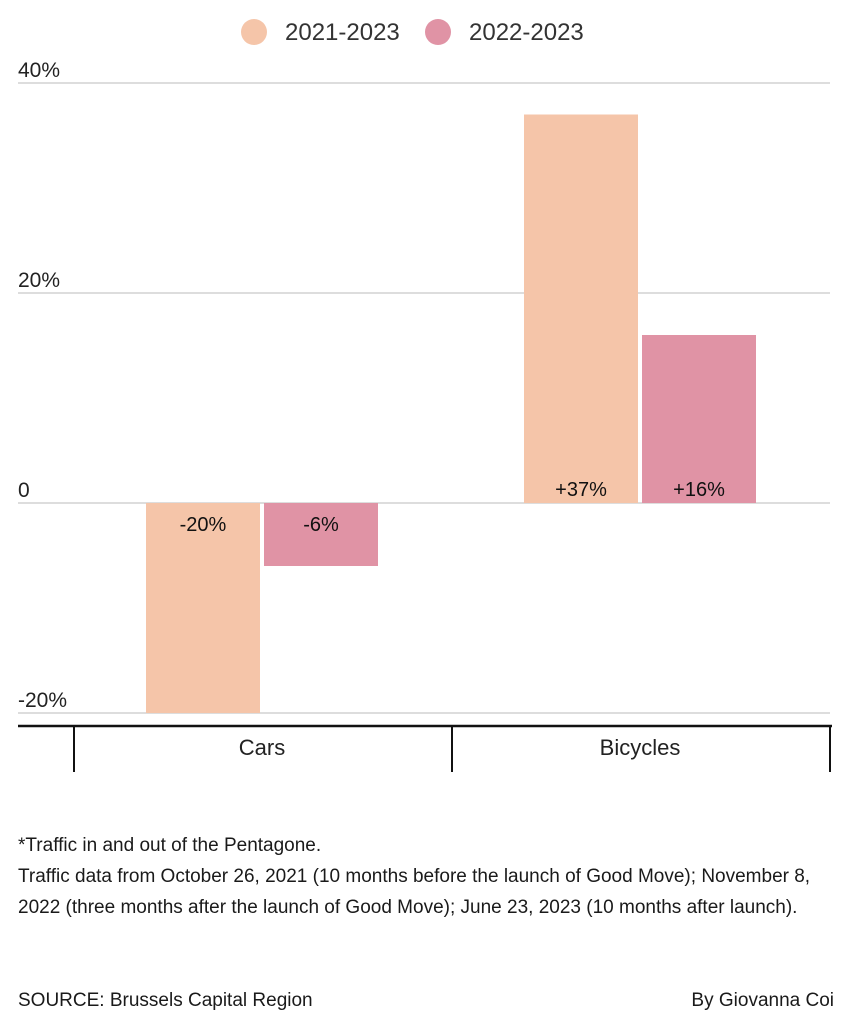 This screenshot has width=844, height=1024. What do you see at coordinates (42, 385) in the screenshot?
I see `y-axis-tick-labels: 40% 20% 0 -20%` at bounding box center [42, 385].